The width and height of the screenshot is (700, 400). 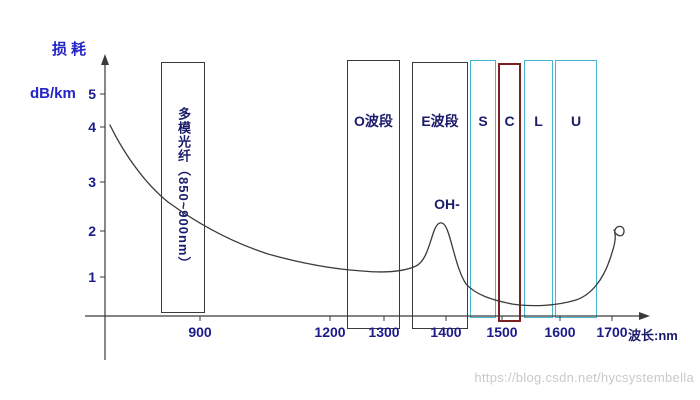 What do you see at coordinates (71, 49) in the screenshot?
I see `y-axis-title: 损耗` at bounding box center [71, 49].